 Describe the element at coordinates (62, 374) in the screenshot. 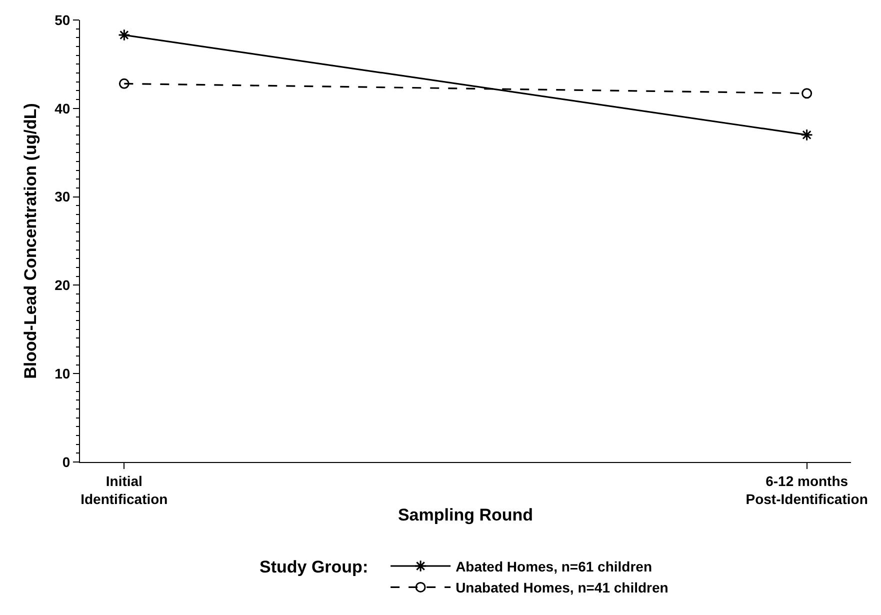

I see `y-tick-label: 10` at that location.